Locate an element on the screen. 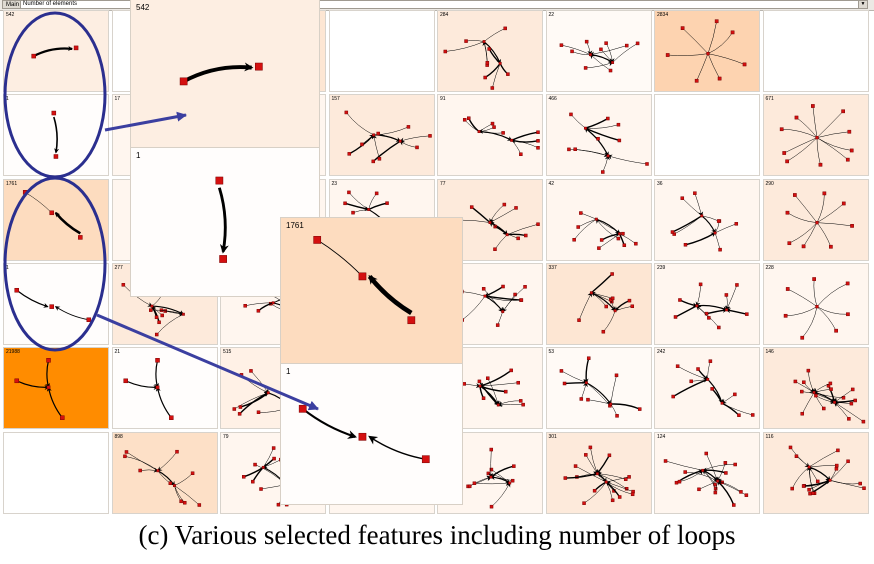  graph-thumbnail-cell: 42 is located at coordinates (598, 219).